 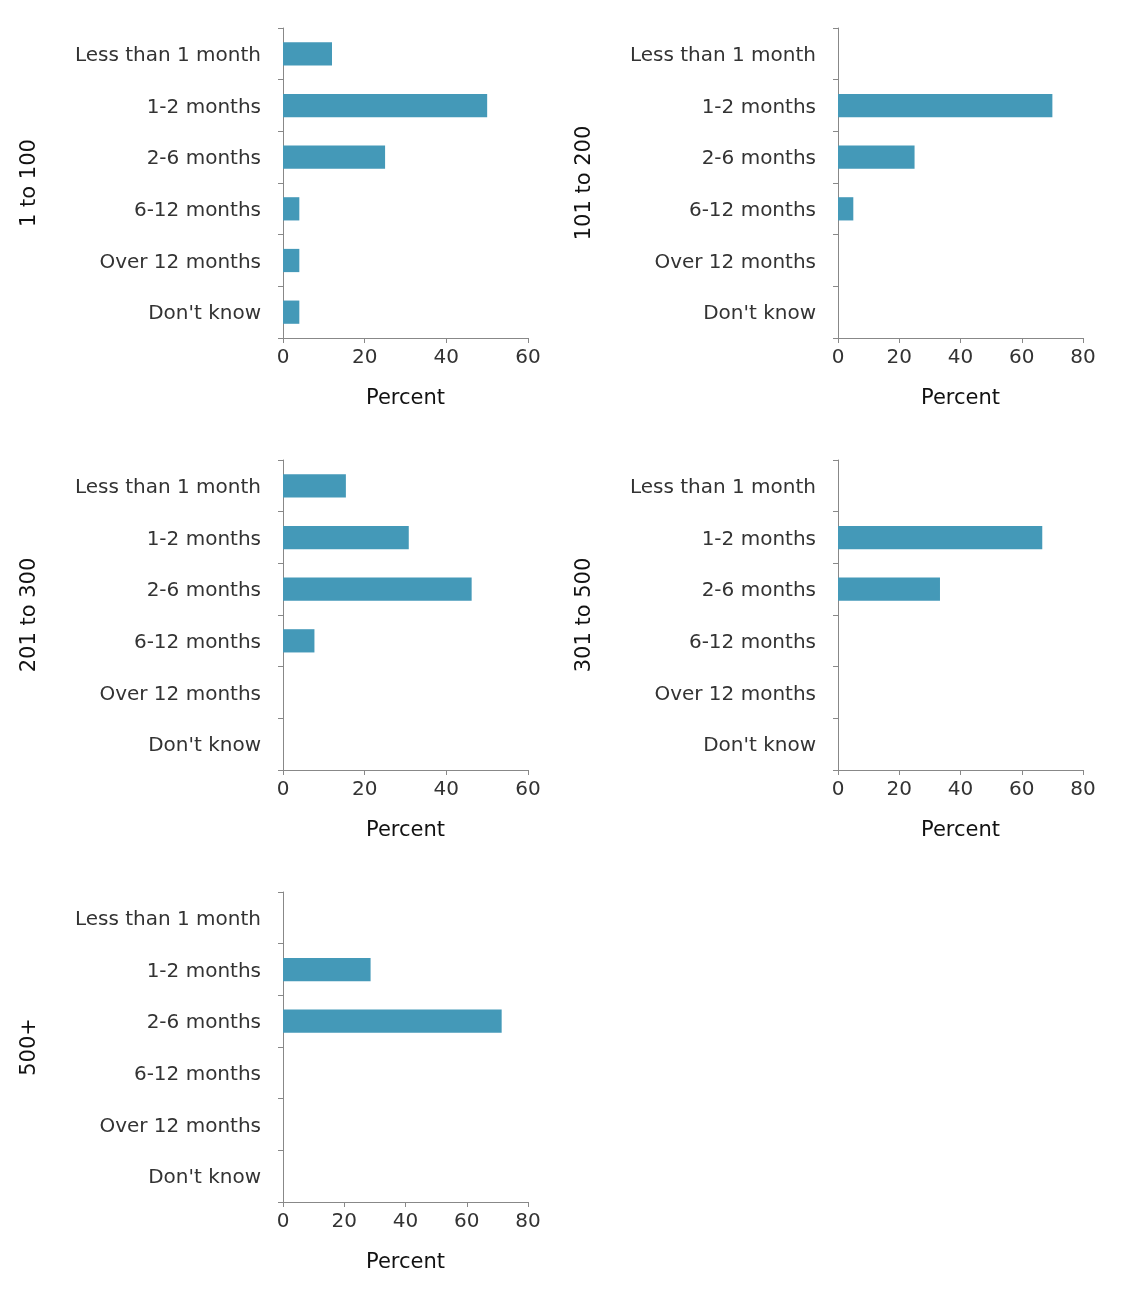 I want to click on y-axis-title: 301 to 500, so click(x=582, y=615).